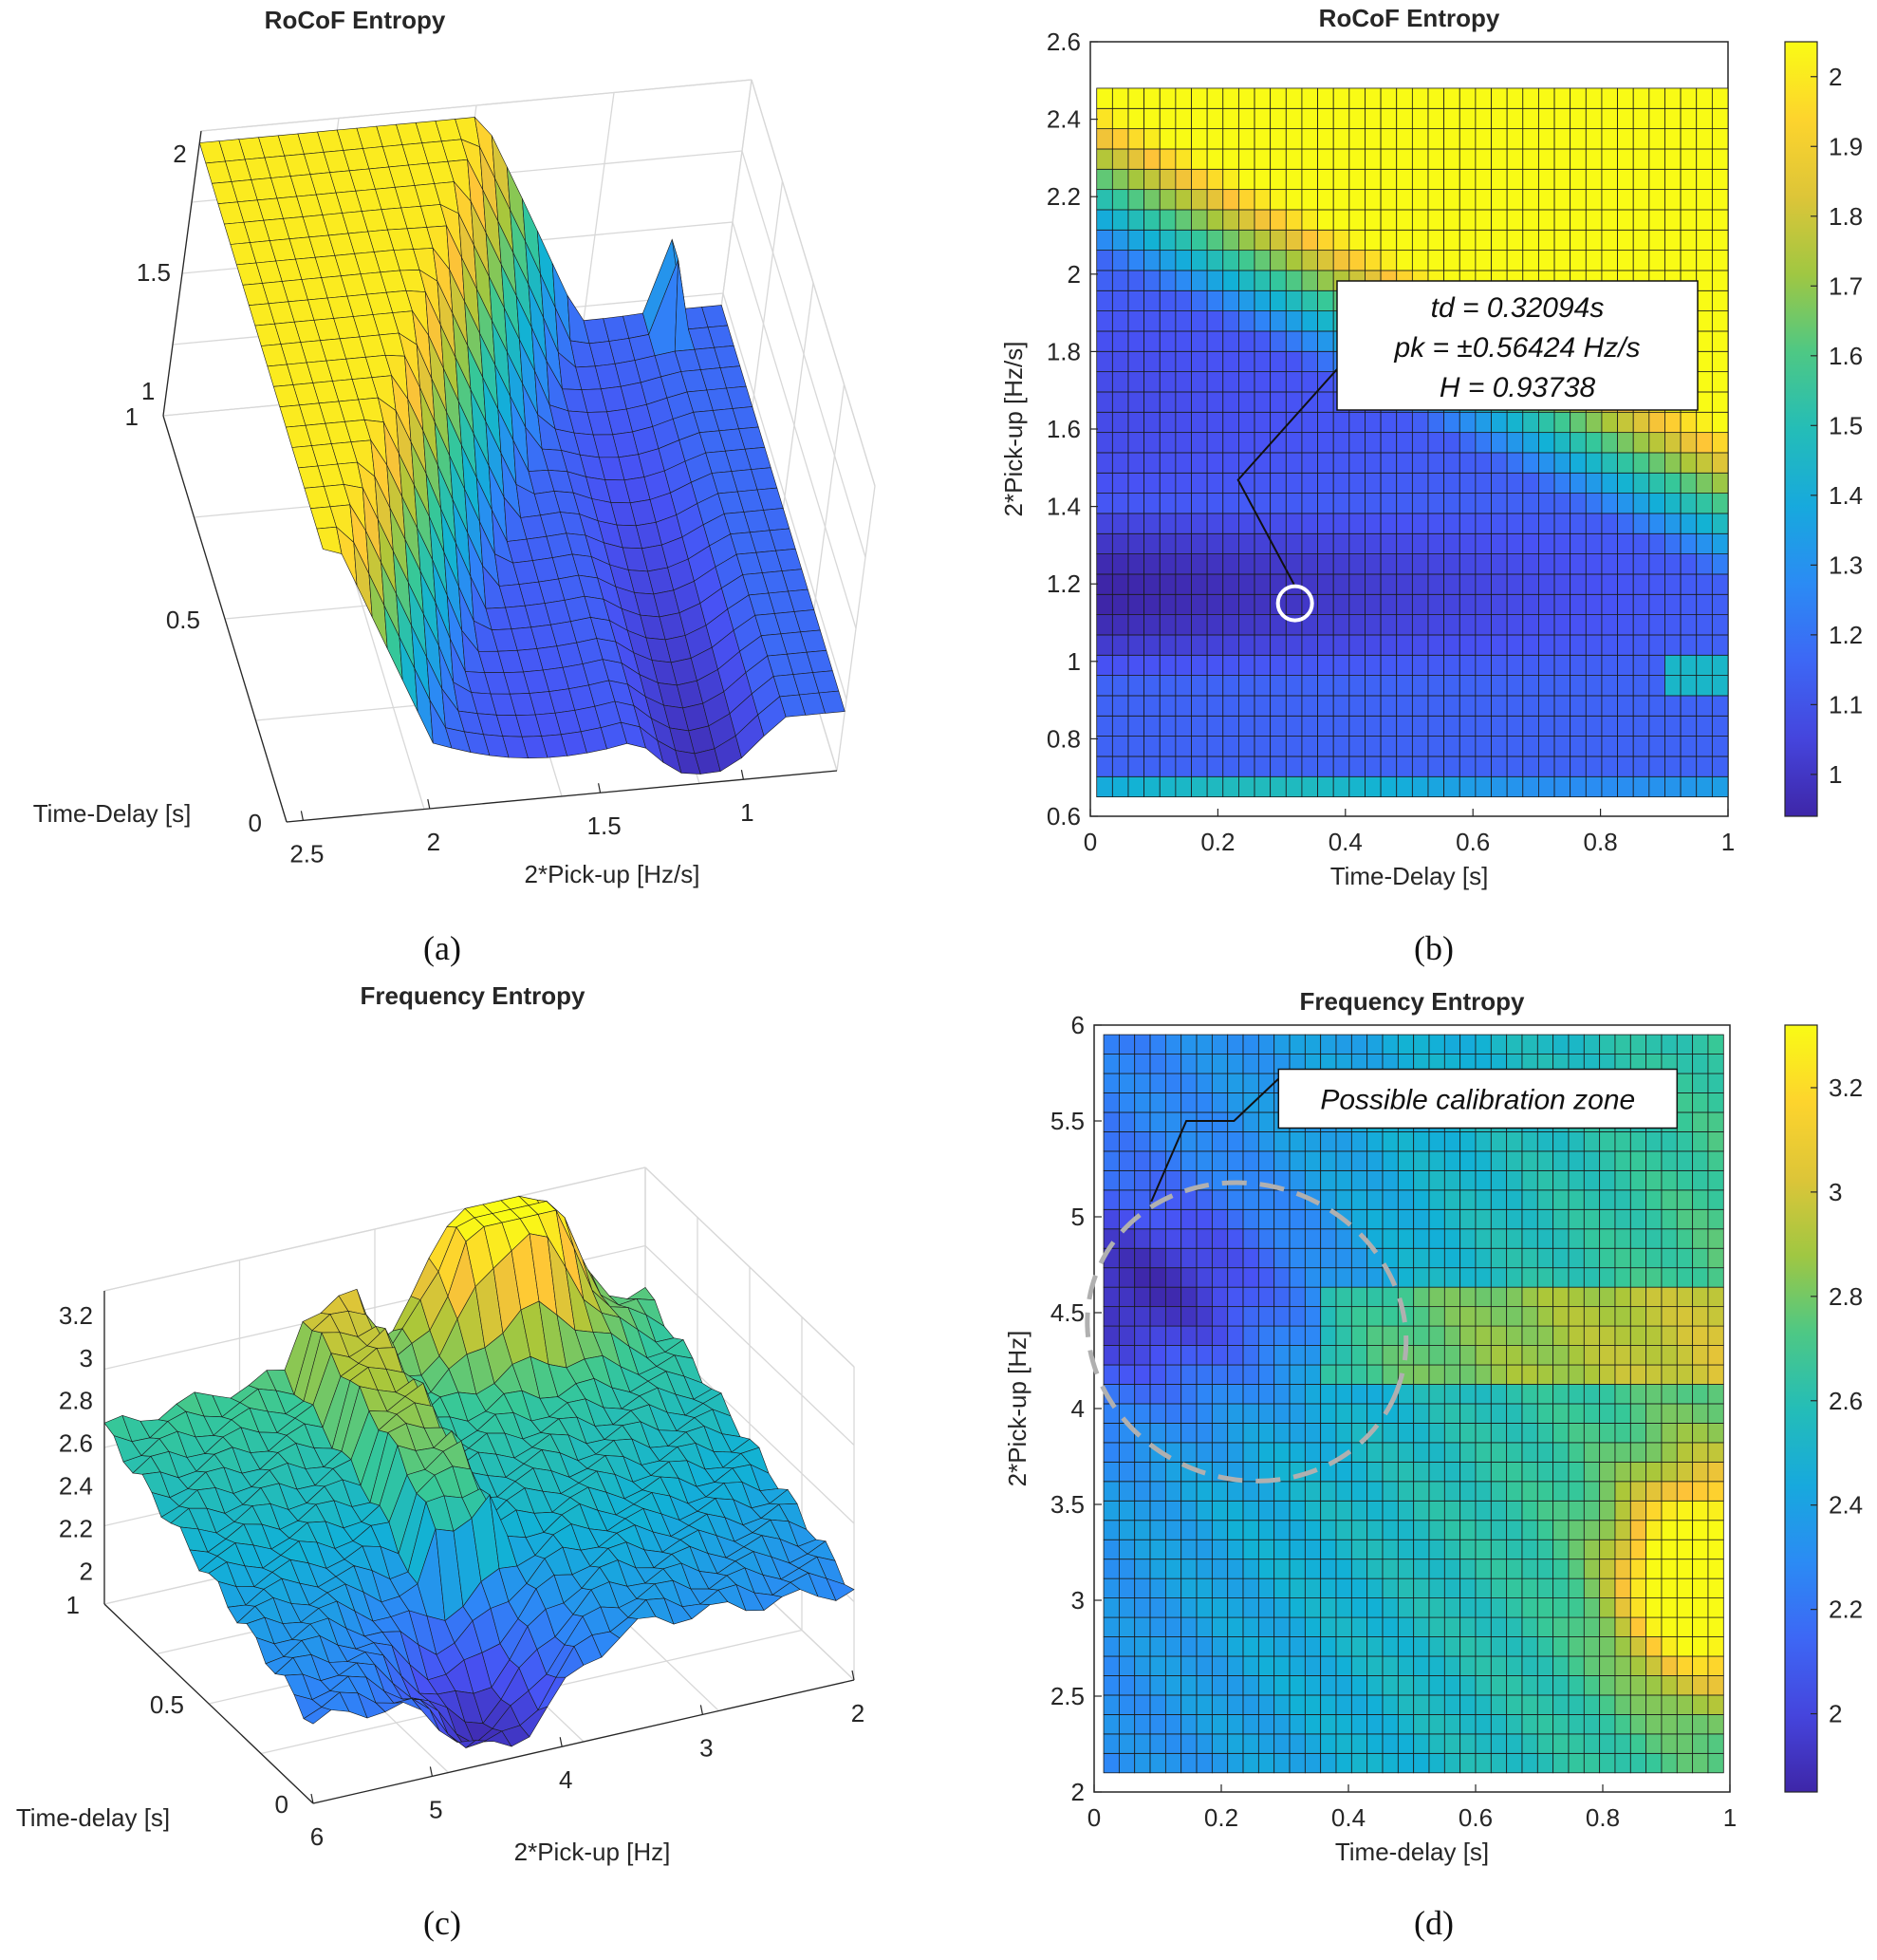 The image size is (1877, 1960). I want to click on d-xlabel: Time-delay [s], so click(1412, 1852).